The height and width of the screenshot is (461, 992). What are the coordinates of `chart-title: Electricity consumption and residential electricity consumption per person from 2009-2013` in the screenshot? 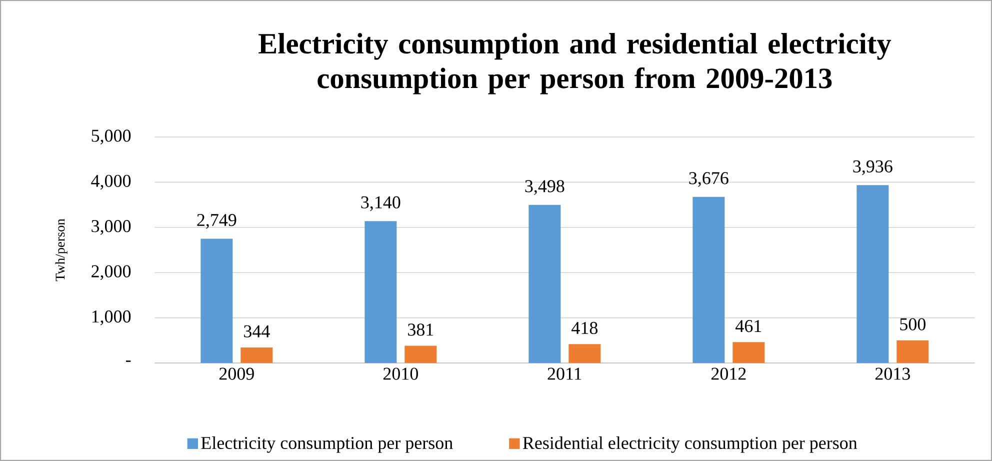 It's located at (575, 63).